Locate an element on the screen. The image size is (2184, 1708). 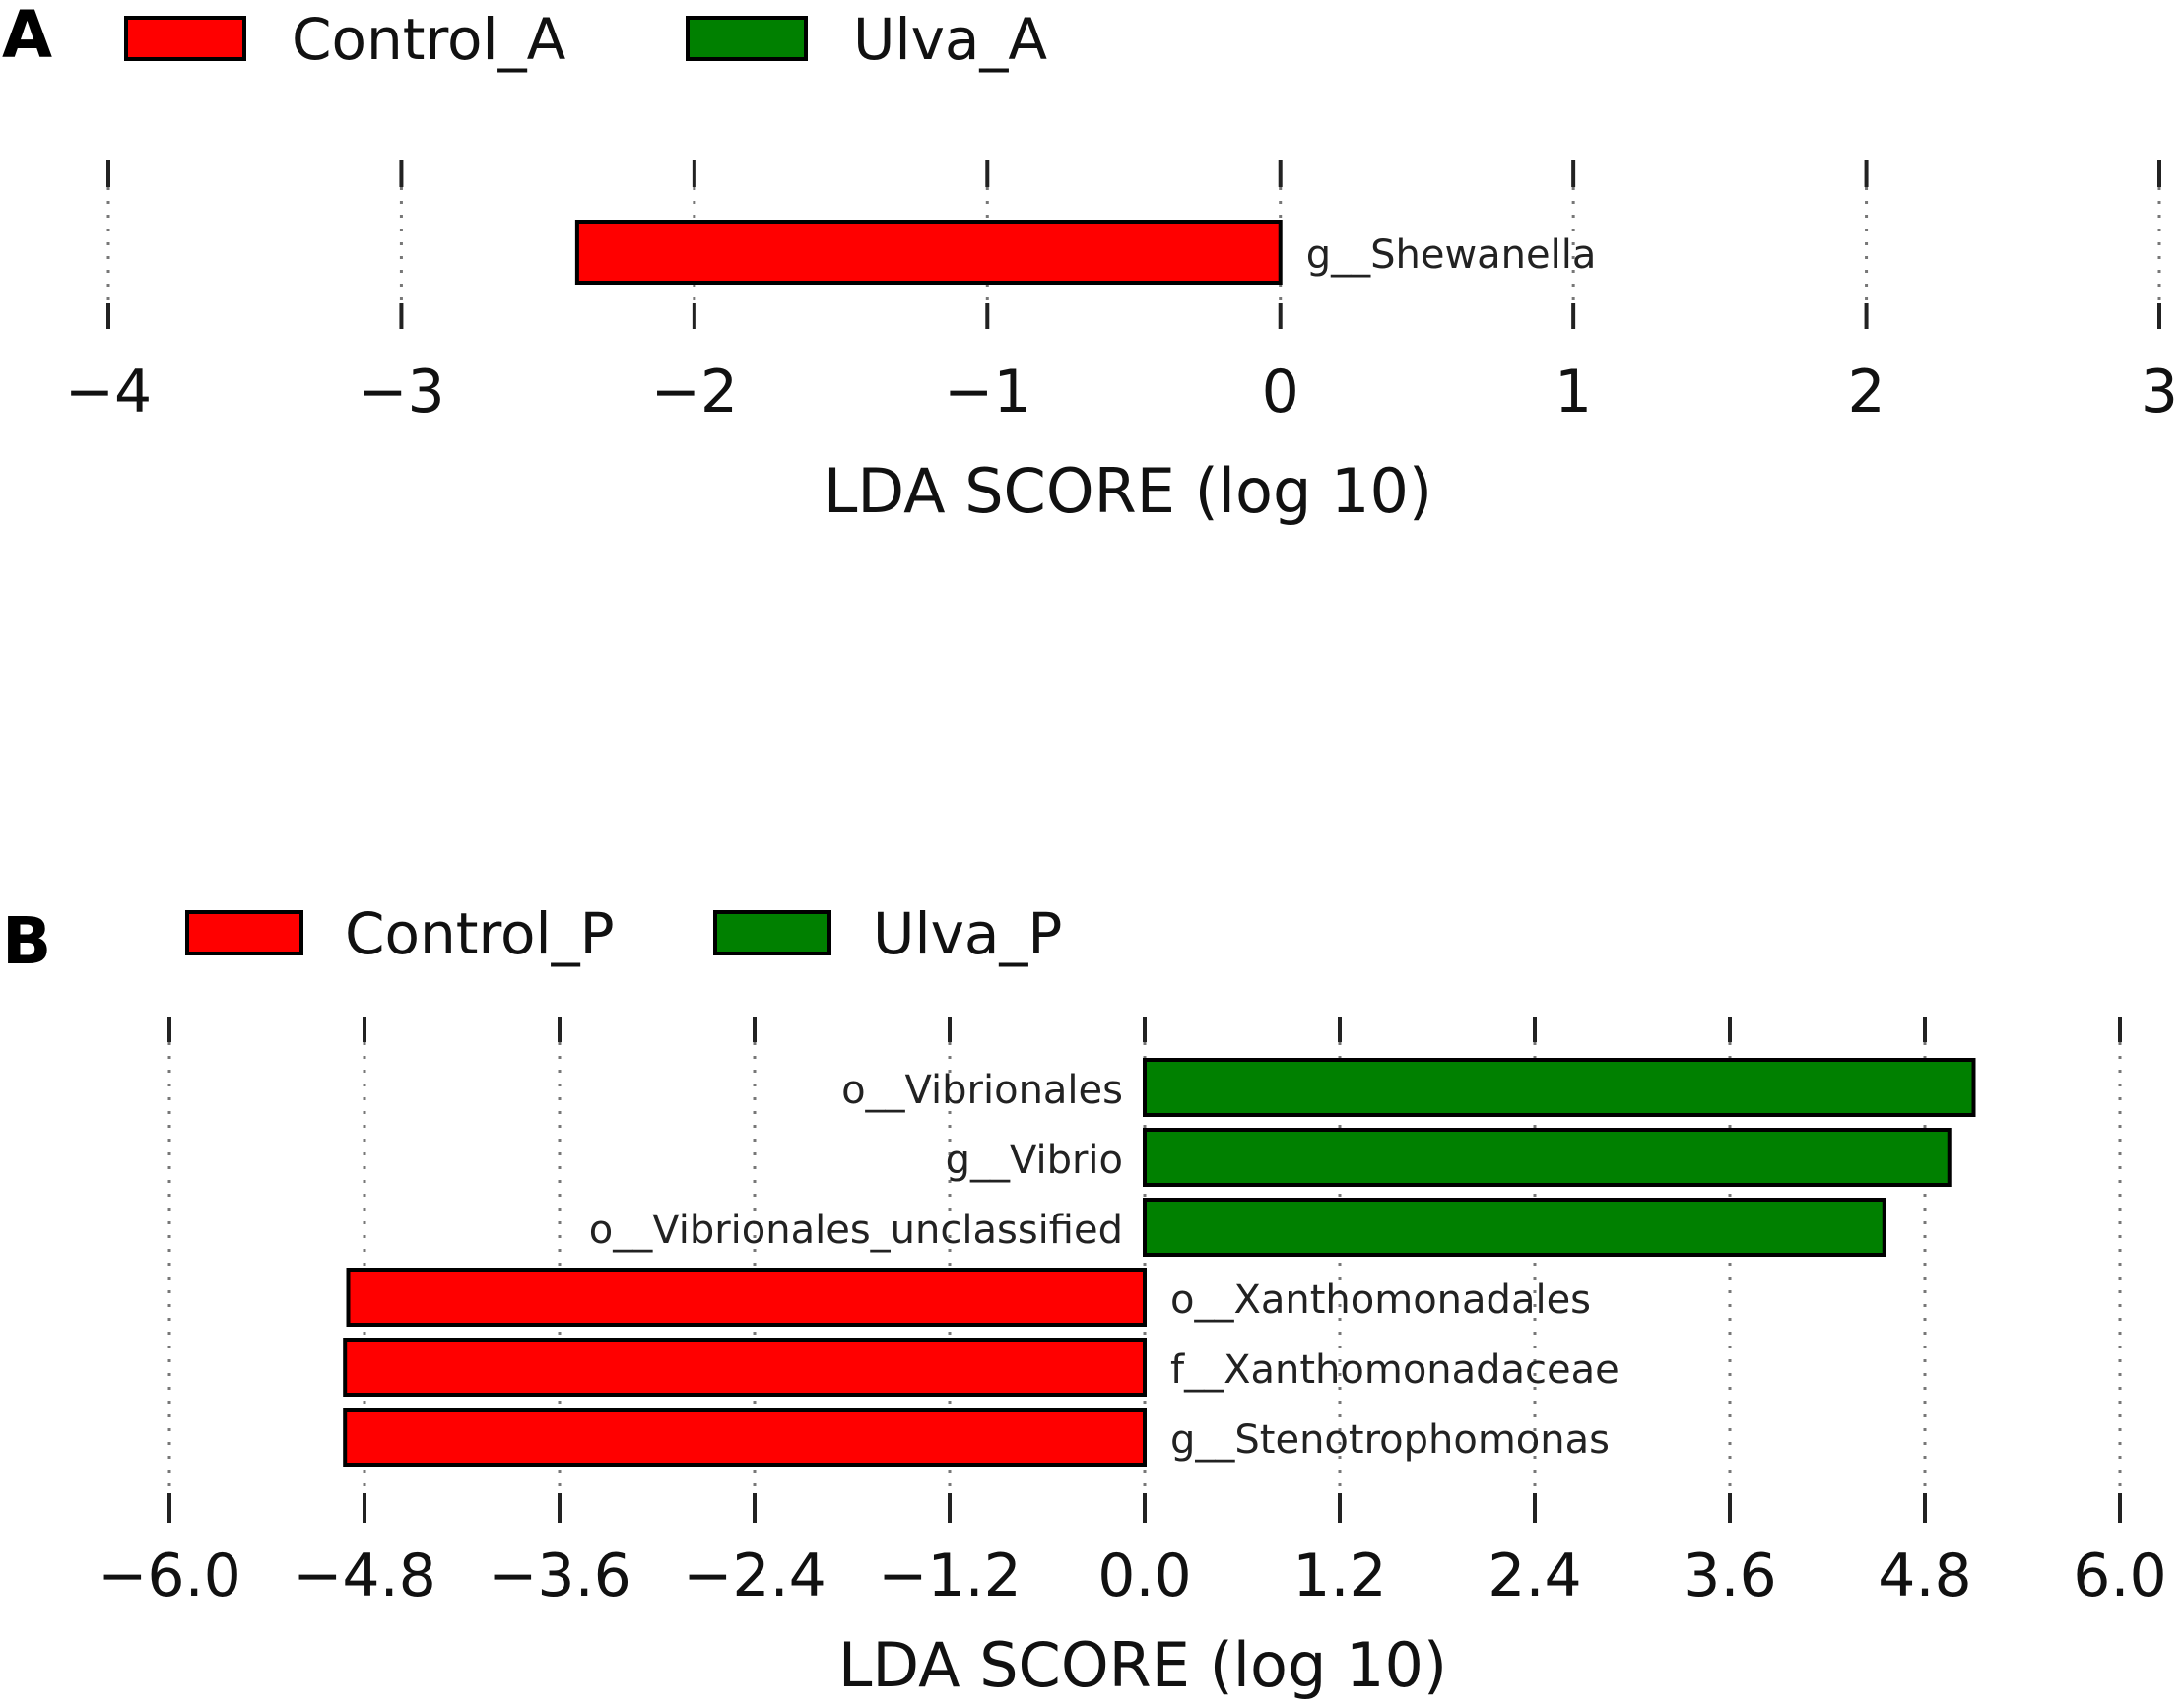
x-tick-label-b: 4.8 is located at coordinates (1924, 1576).